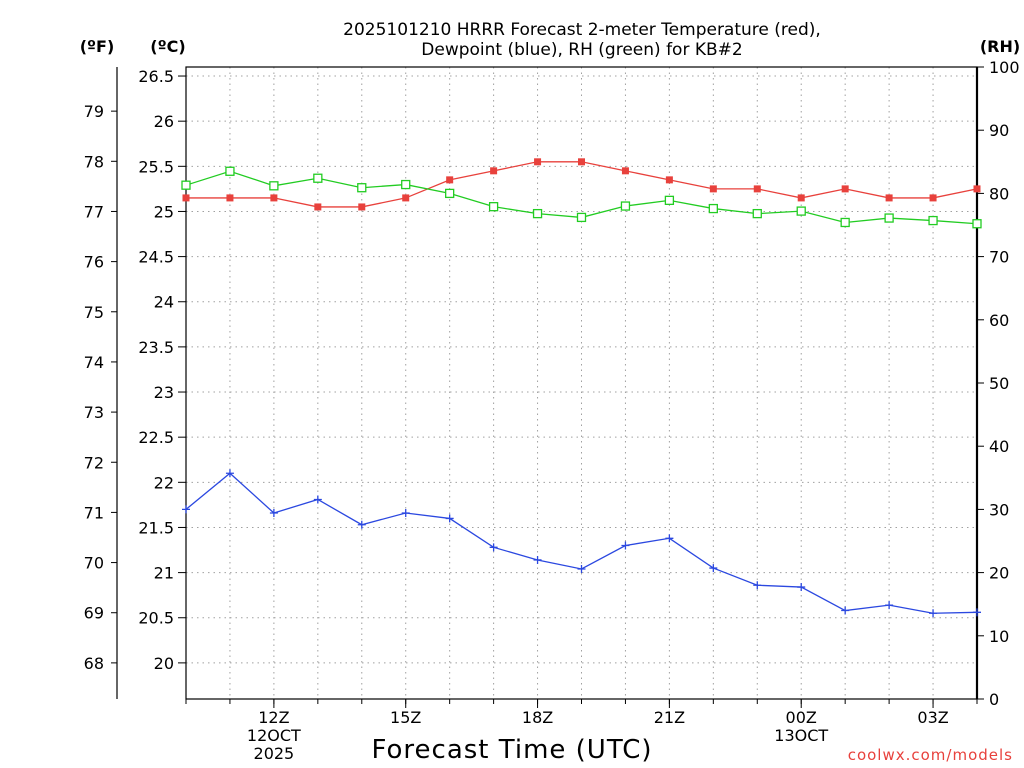 The height and width of the screenshot is (768, 1024). What do you see at coordinates (94, 613) in the screenshot?
I see `fahrenheit-tick-label: 69` at bounding box center [94, 613].